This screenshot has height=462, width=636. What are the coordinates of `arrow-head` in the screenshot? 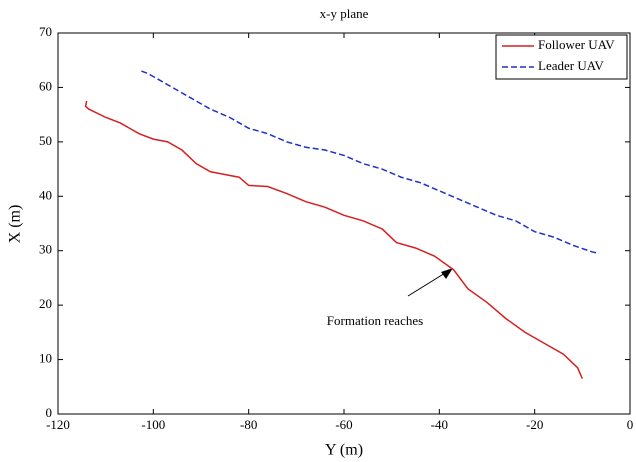 It's located at (447, 273).